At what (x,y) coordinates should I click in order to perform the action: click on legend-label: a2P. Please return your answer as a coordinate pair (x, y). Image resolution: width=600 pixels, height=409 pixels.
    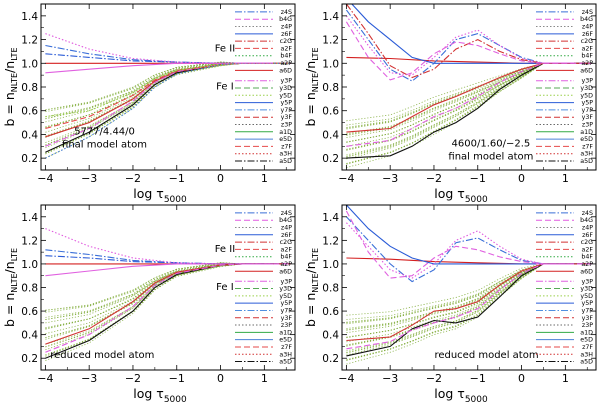
    Looking at the image, I should click on (587, 63).